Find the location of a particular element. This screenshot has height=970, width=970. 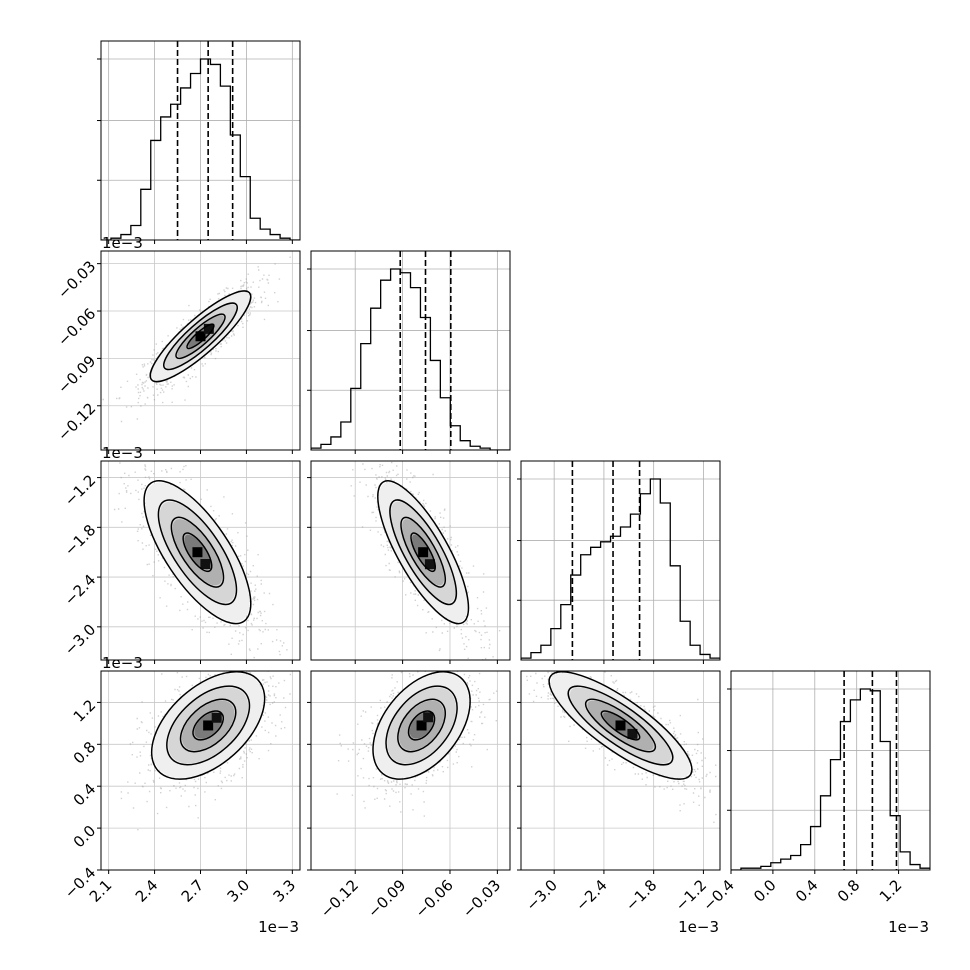

hist-panel-p0 is located at coordinates (199, 142).